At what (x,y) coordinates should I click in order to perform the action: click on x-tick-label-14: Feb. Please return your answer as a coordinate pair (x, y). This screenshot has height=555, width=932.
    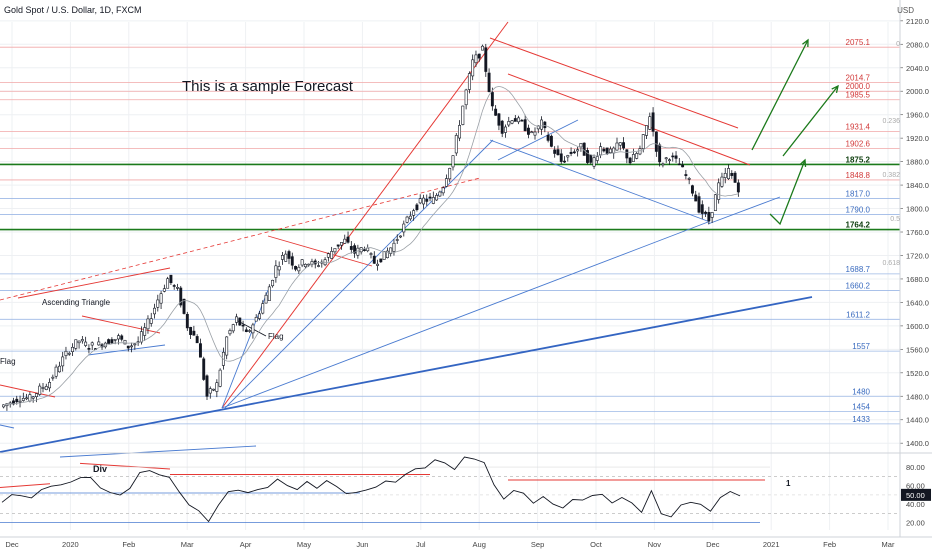
    Looking at the image, I should click on (829, 544).